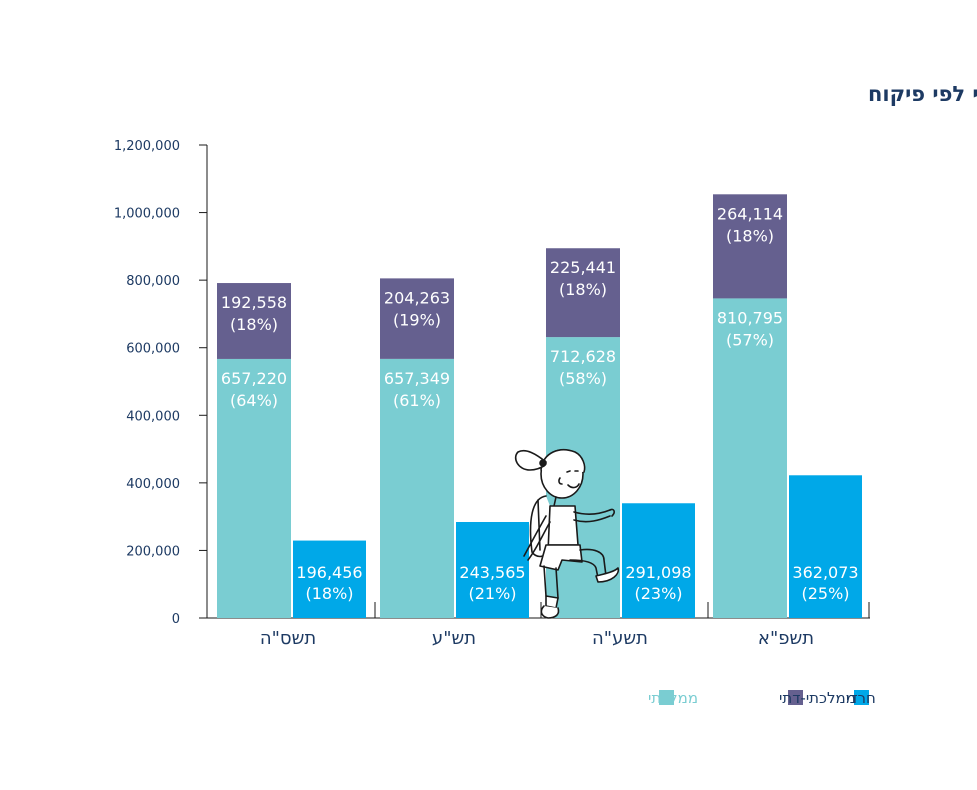 This screenshot has width=977, height=790. Describe the element at coordinates (254, 400) in the screenshot. I see `data-pct-mamlachti: (64%)` at that location.